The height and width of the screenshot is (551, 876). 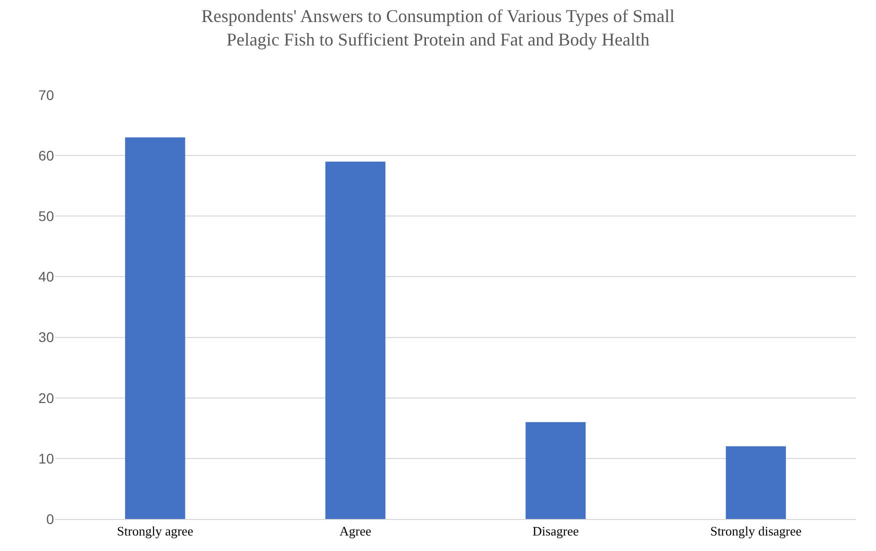 I want to click on x-tick-label: Agree, so click(x=355, y=531).